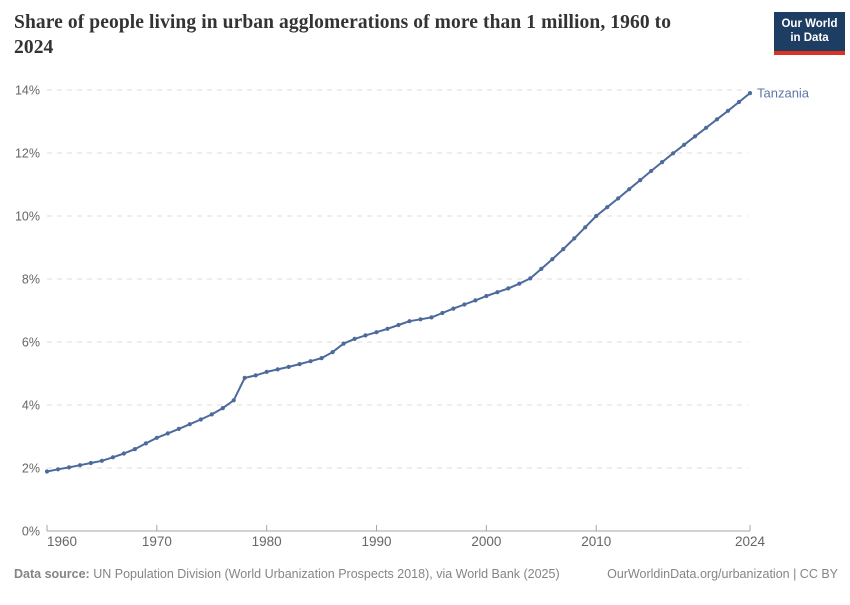 The image size is (850, 605). I want to click on y-axis-tick-label: 6%, so click(31, 343).